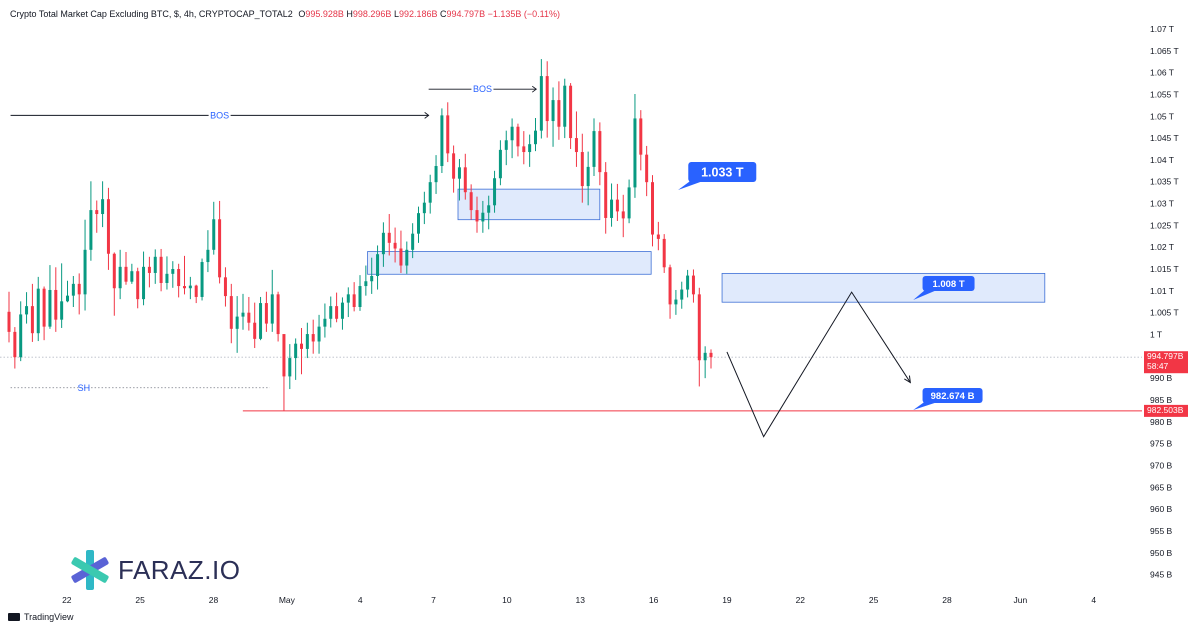 This screenshot has height=635, width=1200. I want to click on last-price-tag, so click(1166, 362).